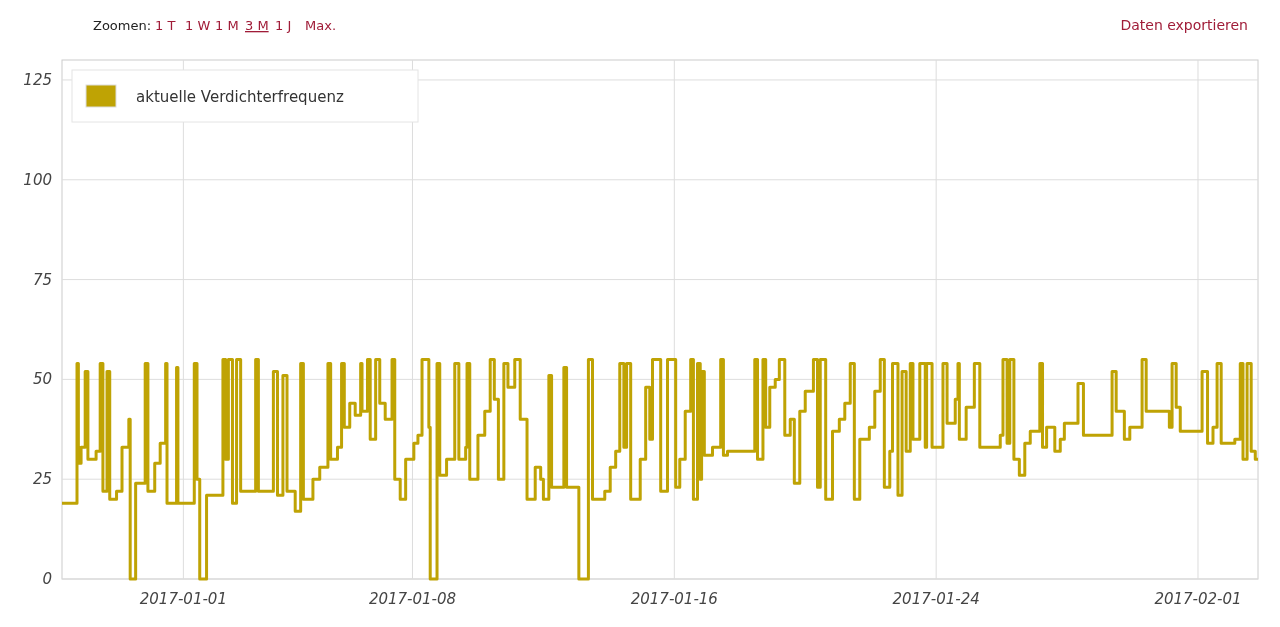  I want to click on y-tick-label: 100, so click(37, 179).